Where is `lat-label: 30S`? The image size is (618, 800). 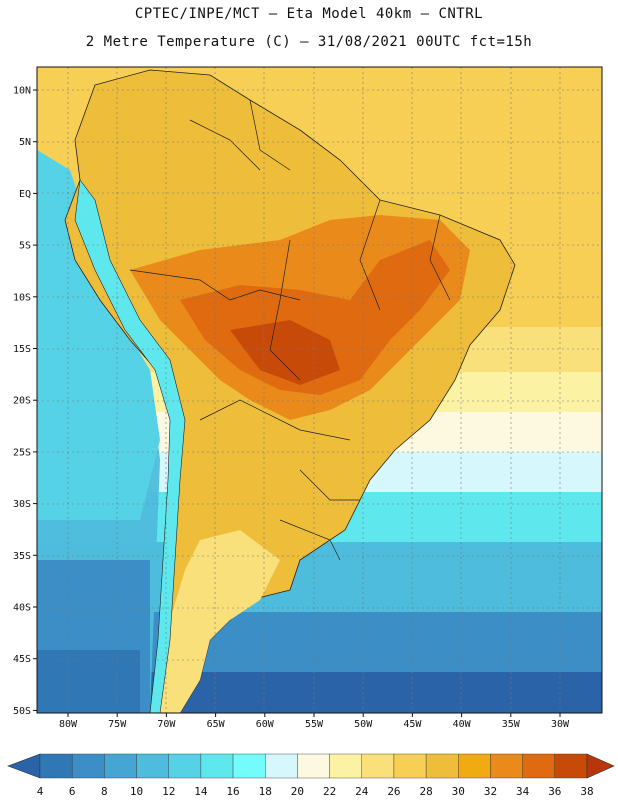 lat-label: 30S is located at coordinates (22, 504).